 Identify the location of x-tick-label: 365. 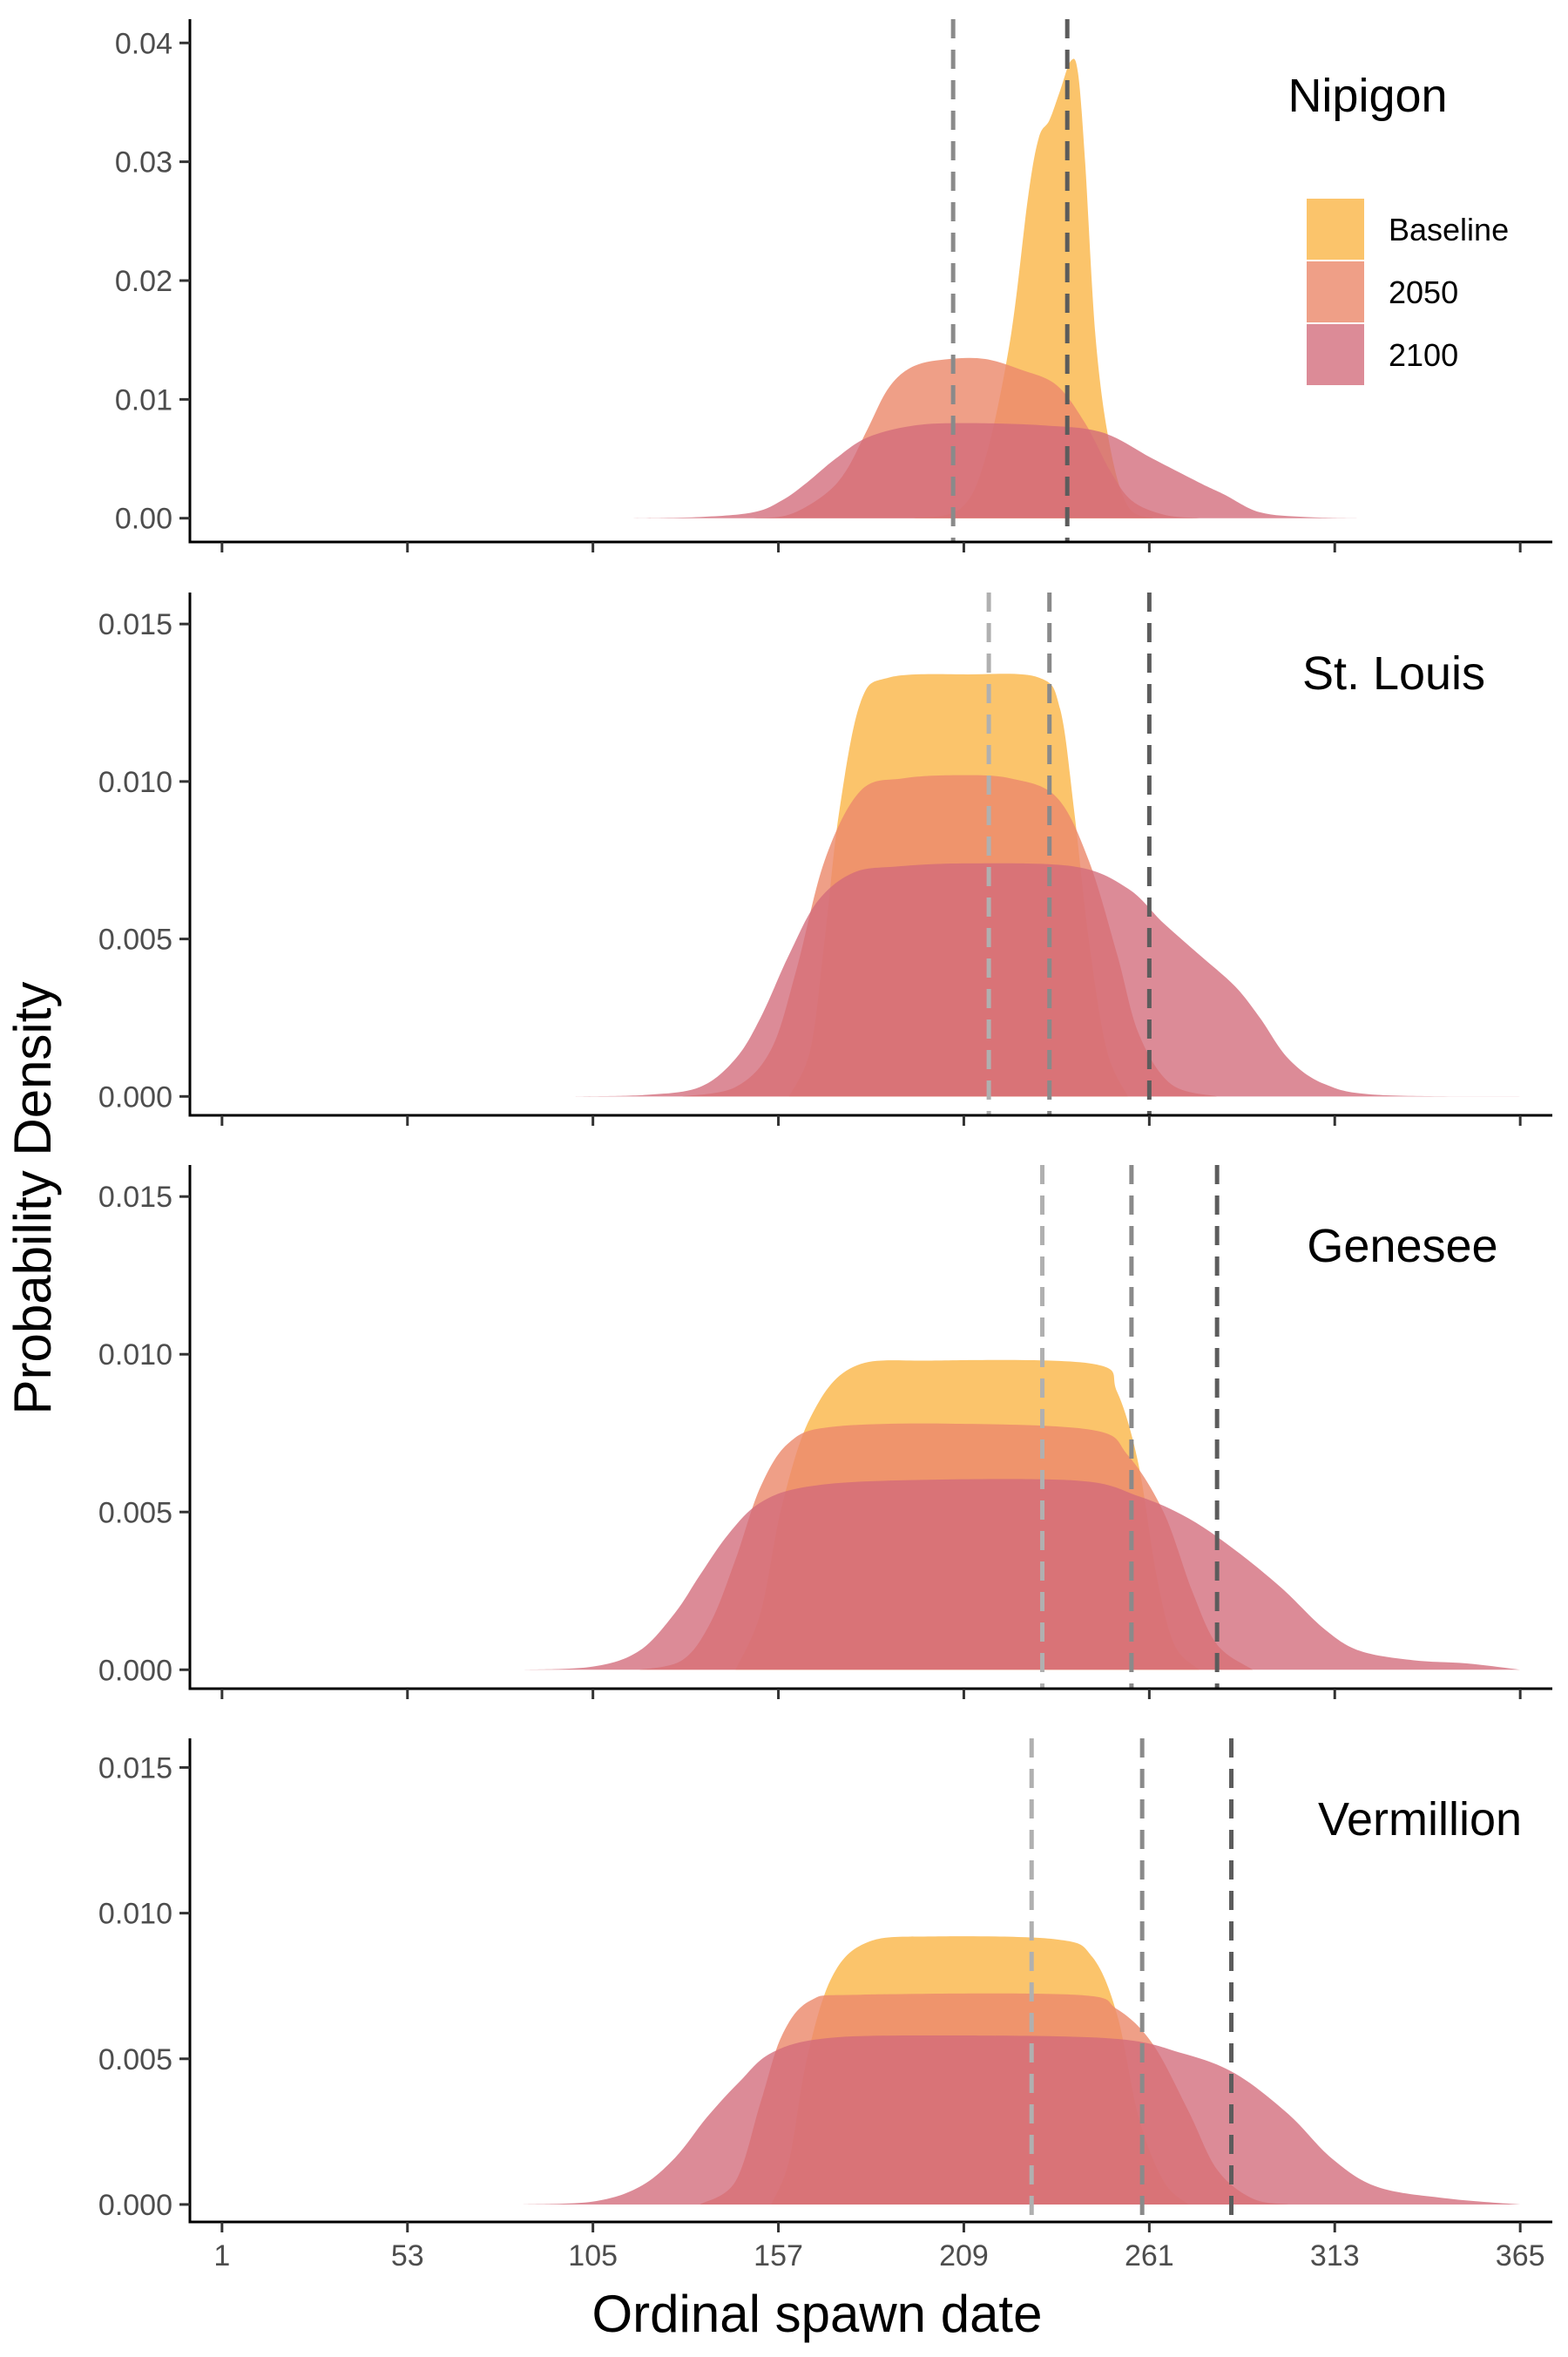
(1520, 2255).